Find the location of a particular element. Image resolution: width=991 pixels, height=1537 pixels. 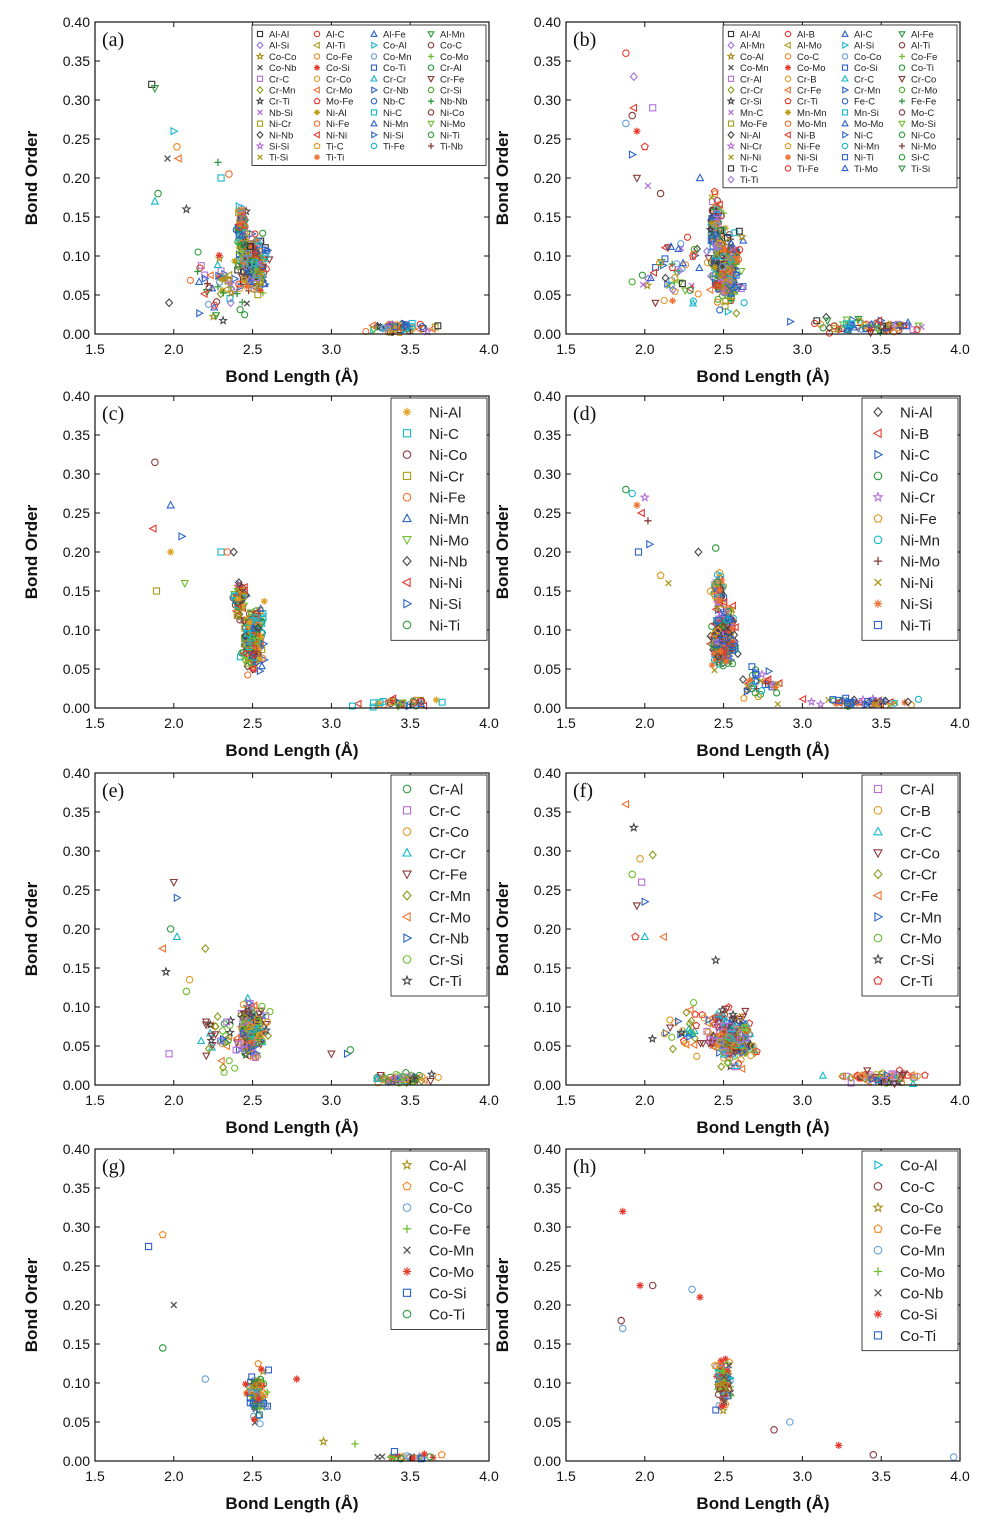

y-tick-label: 0.05 is located at coordinates (76, 295).